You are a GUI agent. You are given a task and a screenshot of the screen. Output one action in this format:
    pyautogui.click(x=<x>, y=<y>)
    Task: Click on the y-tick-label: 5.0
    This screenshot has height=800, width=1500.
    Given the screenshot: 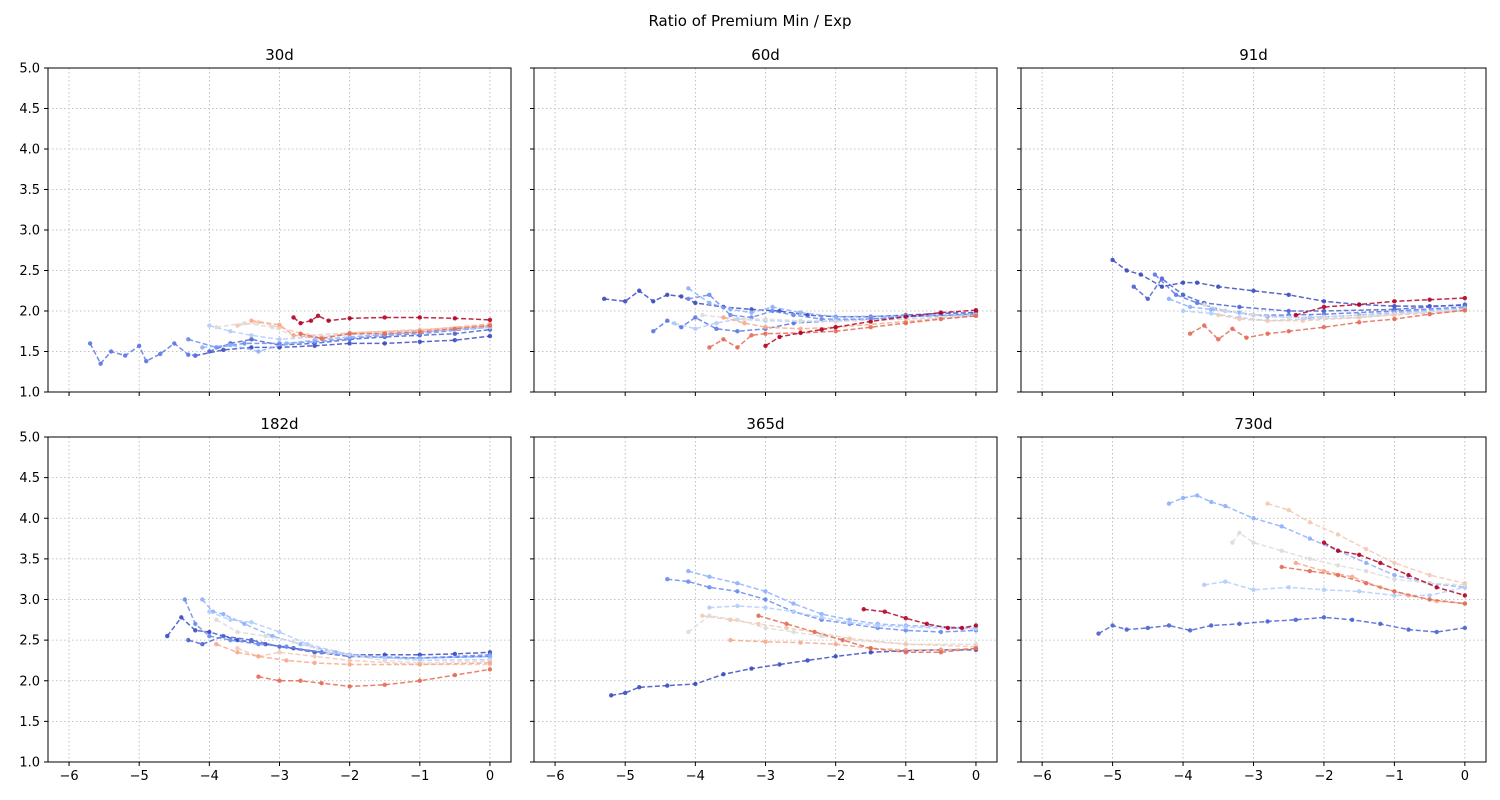 What is the action you would take?
    pyautogui.click(x=29, y=438)
    